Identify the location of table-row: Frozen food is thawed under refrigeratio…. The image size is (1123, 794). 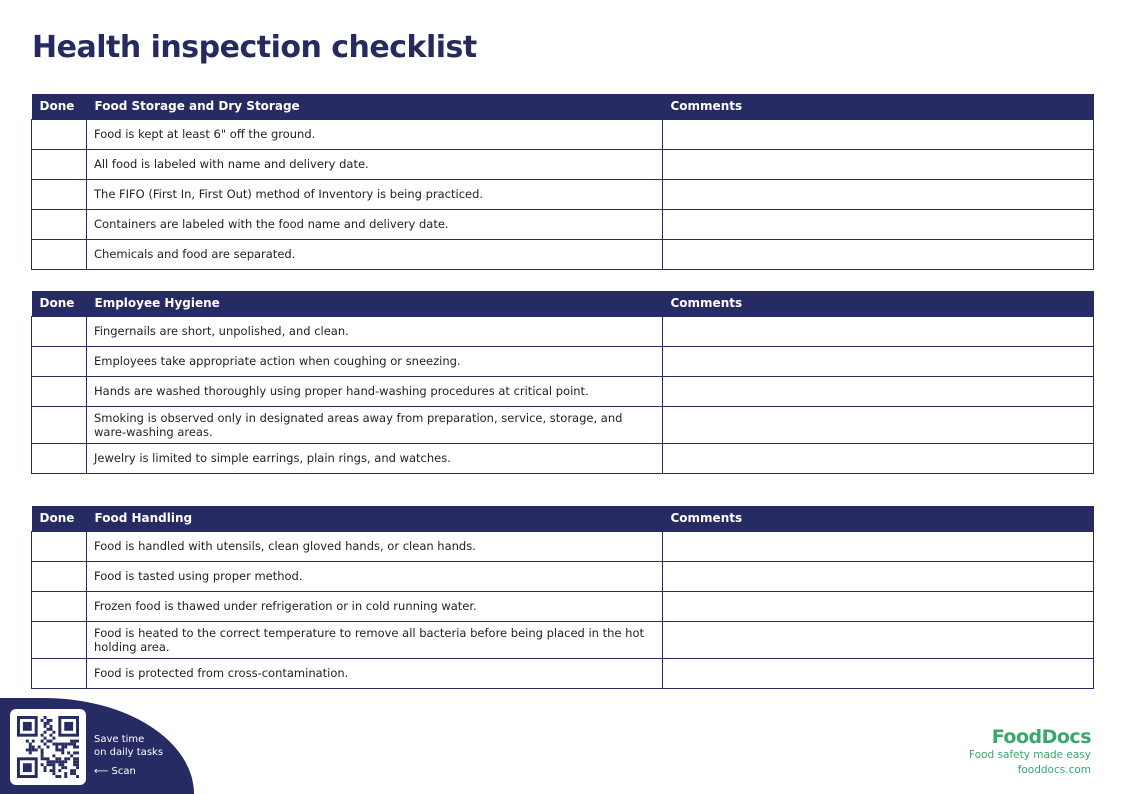
(562, 606).